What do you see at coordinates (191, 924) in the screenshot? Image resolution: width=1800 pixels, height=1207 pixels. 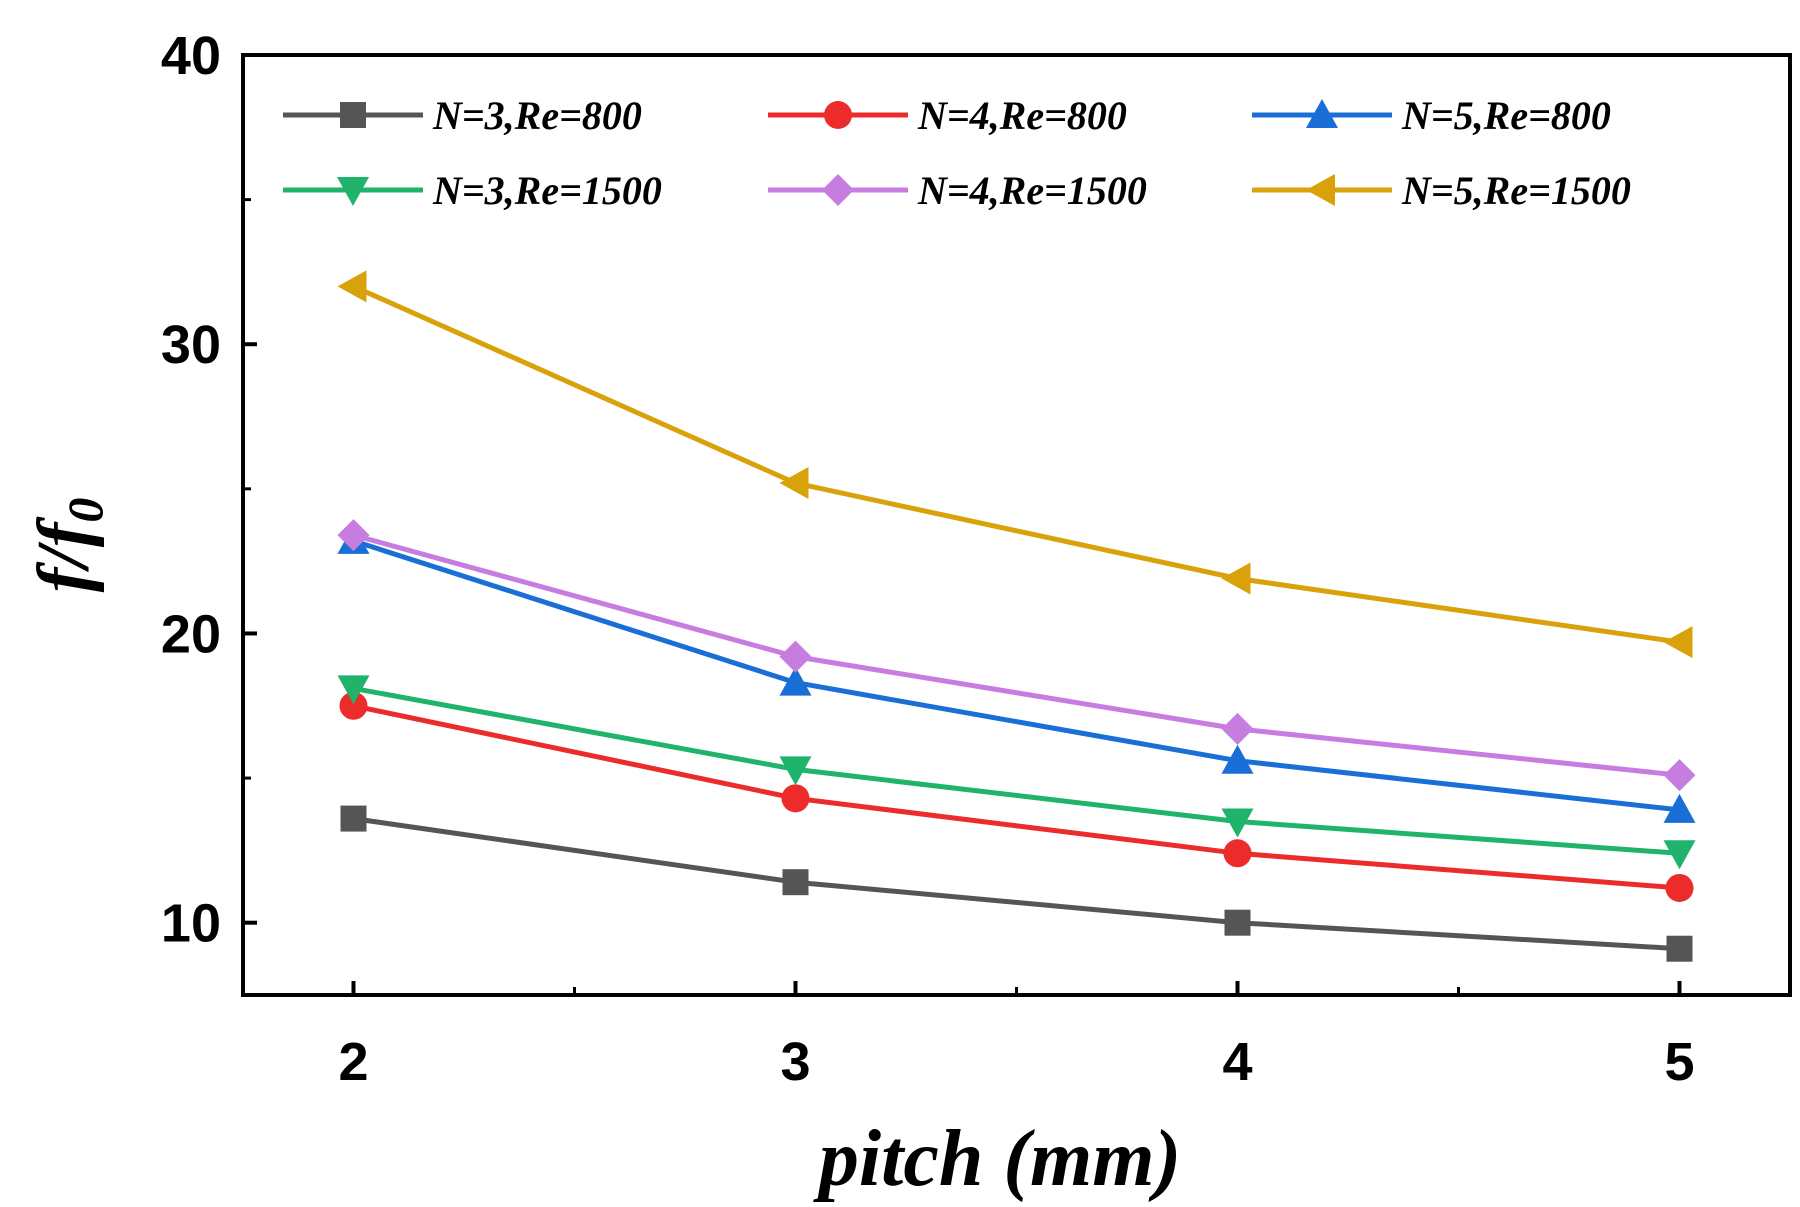 I see `y-tick-label: 10` at bounding box center [191, 924].